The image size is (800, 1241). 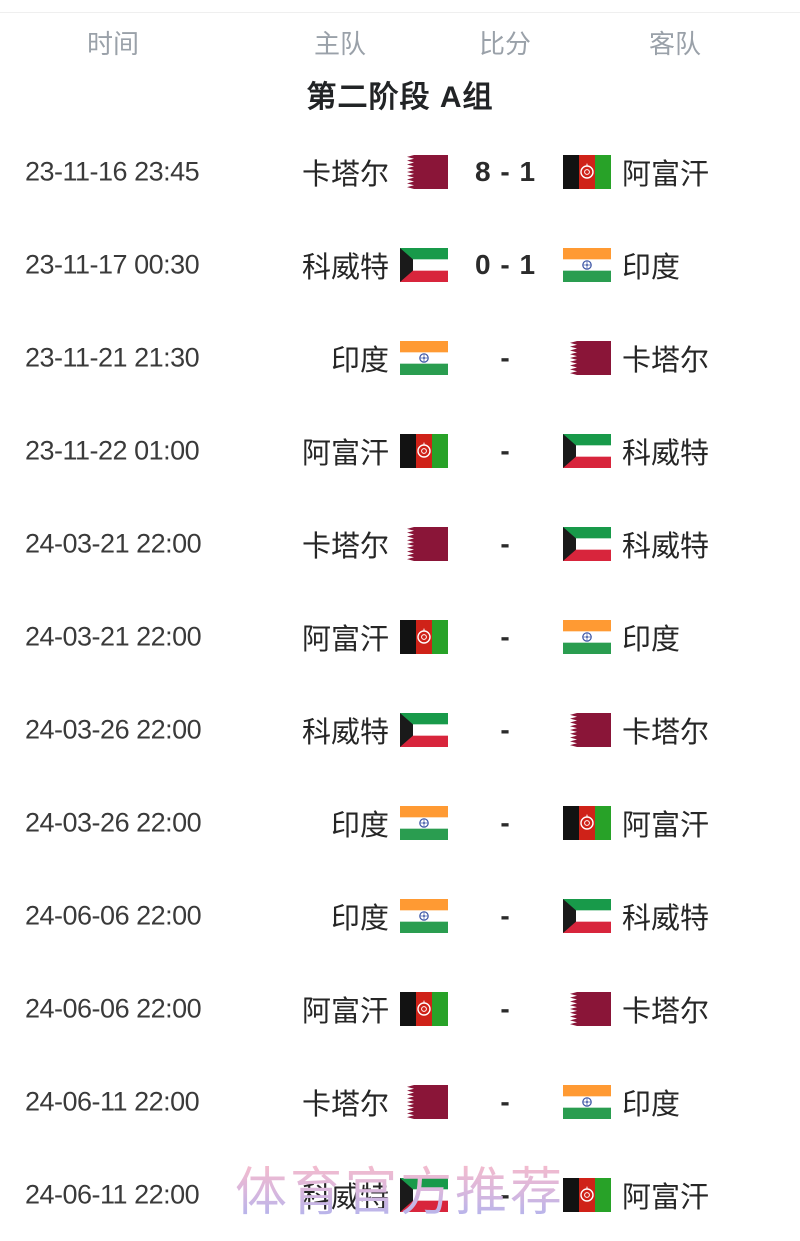 I want to click on match-time: 23-11-17 00:30, so click(x=112, y=264).